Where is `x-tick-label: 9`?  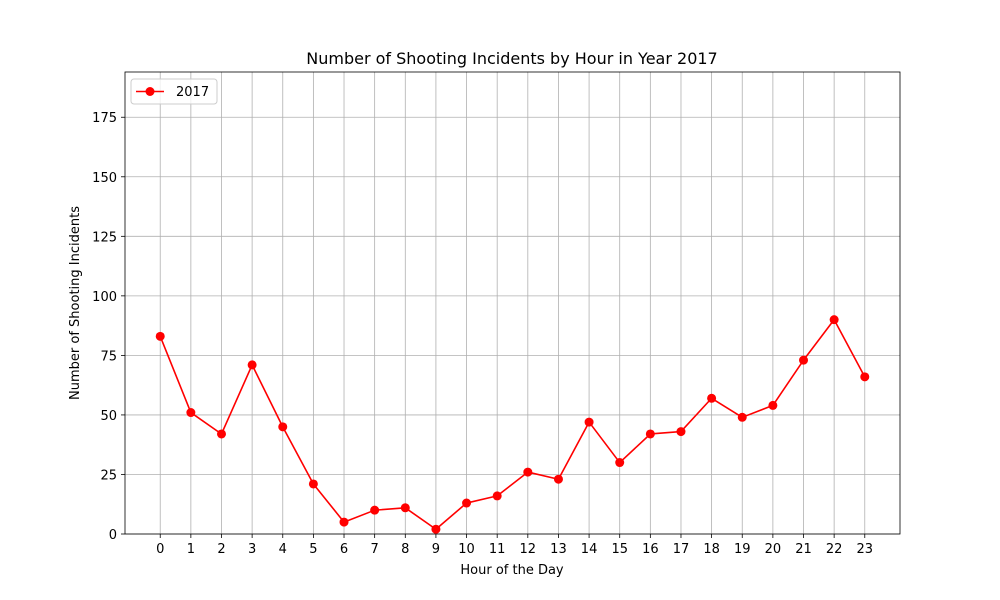
x-tick-label: 9 is located at coordinates (436, 549).